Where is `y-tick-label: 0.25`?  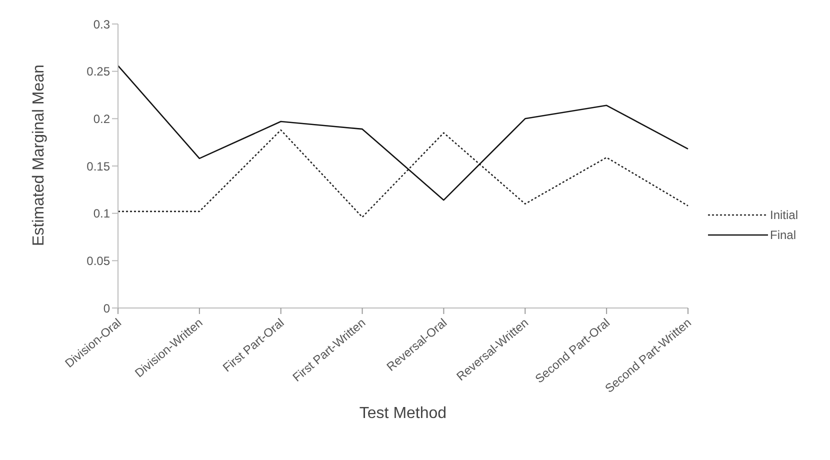 y-tick-label: 0.25 is located at coordinates (98, 71).